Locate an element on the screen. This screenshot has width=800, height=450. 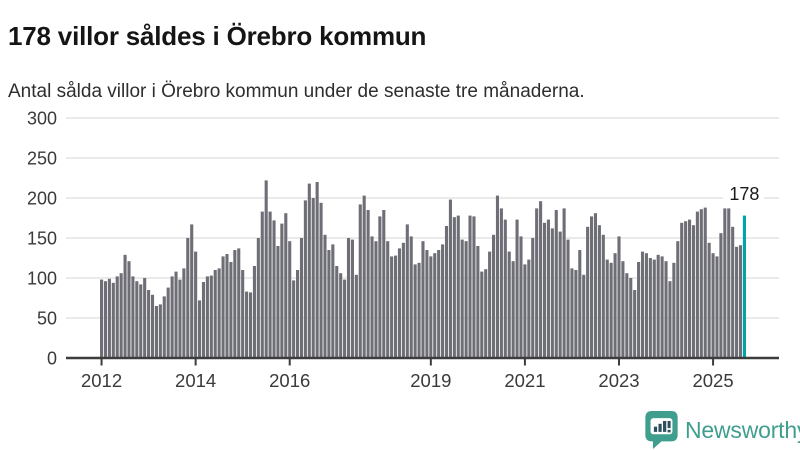
y-axis-tick-label: 0 is located at coordinates (52, 359).